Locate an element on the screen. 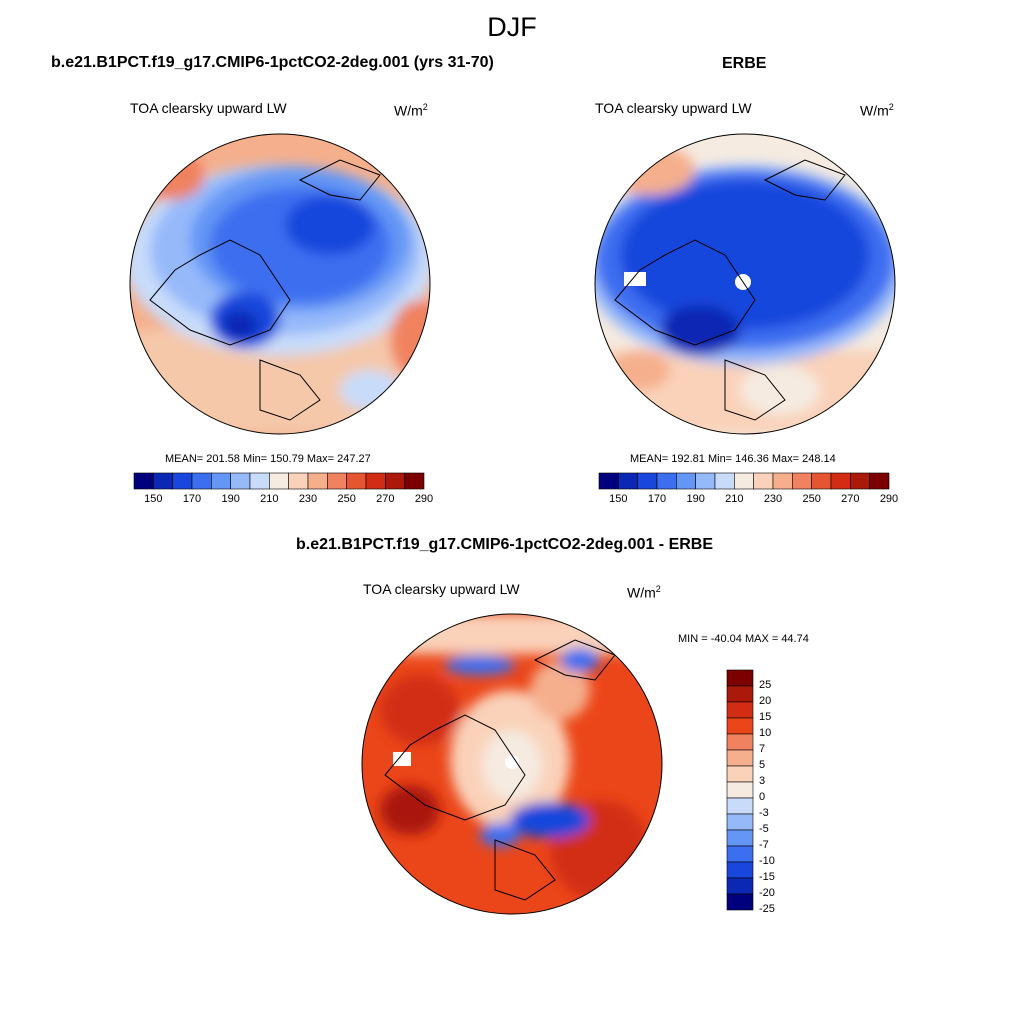 The image size is (1024, 1024). diff-map-border is located at coordinates (512, 764).